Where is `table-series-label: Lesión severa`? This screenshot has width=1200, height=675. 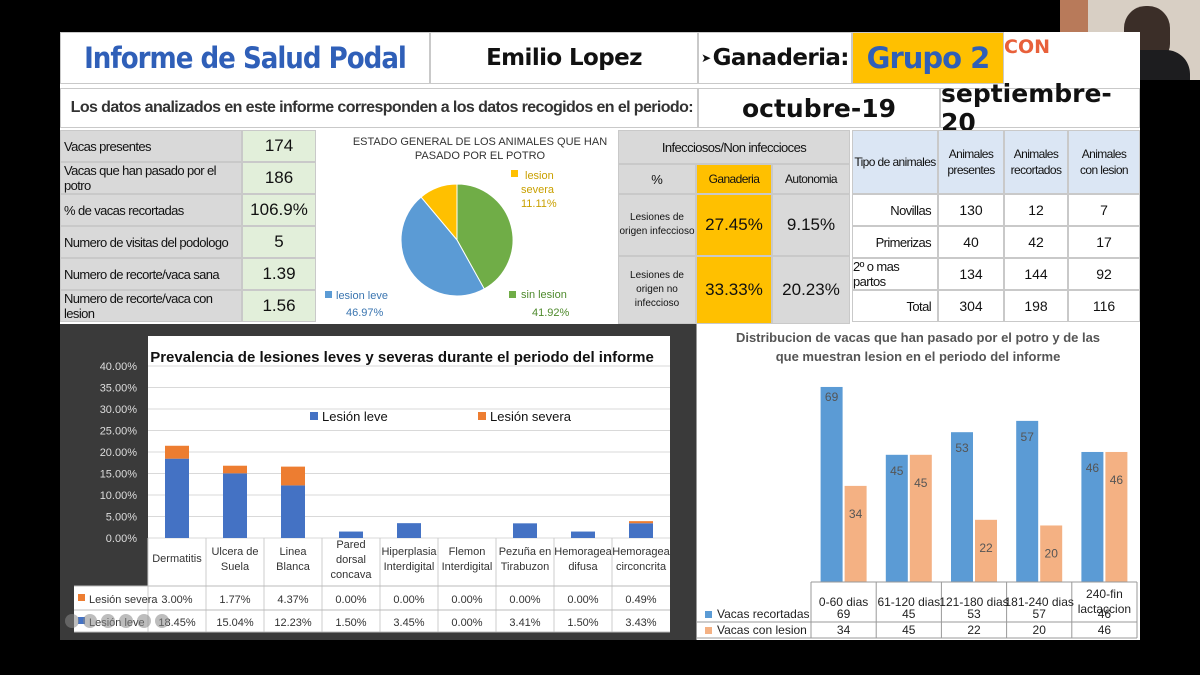 table-series-label: Lesión severa is located at coordinates (123, 600).